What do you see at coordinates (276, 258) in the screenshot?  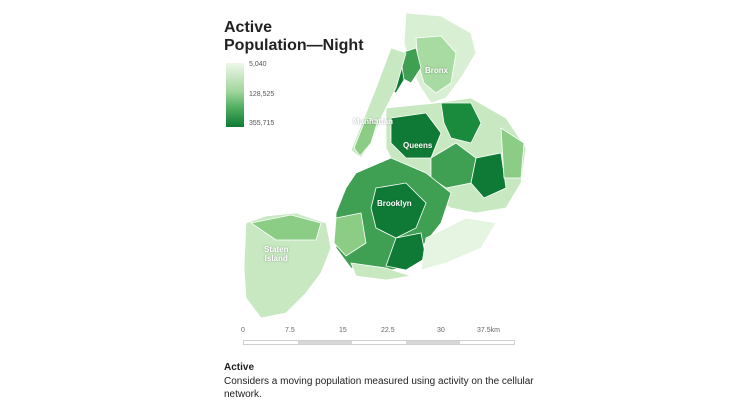 I see `label-staten-island-line2: Island` at bounding box center [276, 258].